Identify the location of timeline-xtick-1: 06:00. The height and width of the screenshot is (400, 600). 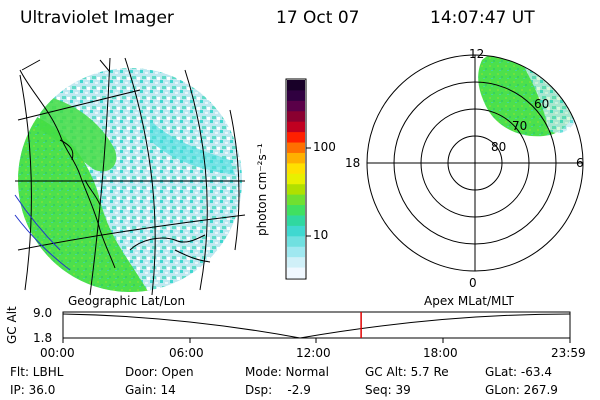
(186, 353).